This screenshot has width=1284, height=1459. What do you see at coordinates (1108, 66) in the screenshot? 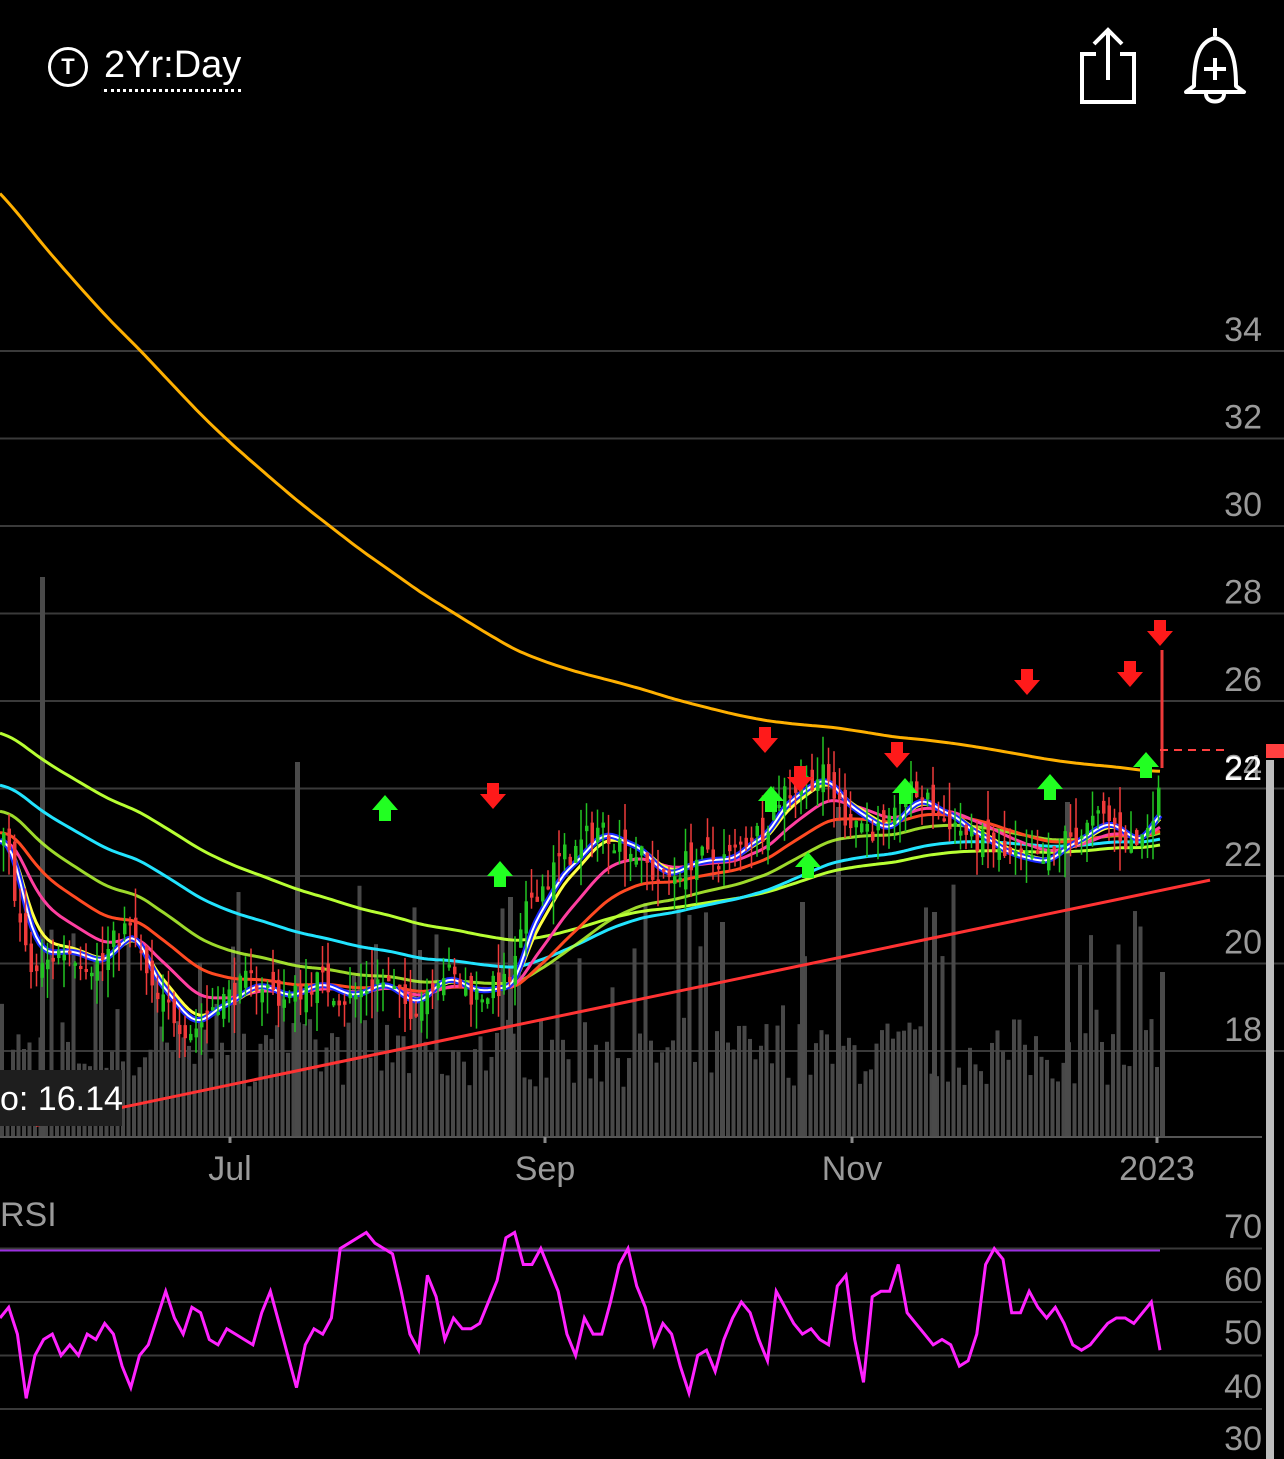
I see `share-button` at bounding box center [1108, 66].